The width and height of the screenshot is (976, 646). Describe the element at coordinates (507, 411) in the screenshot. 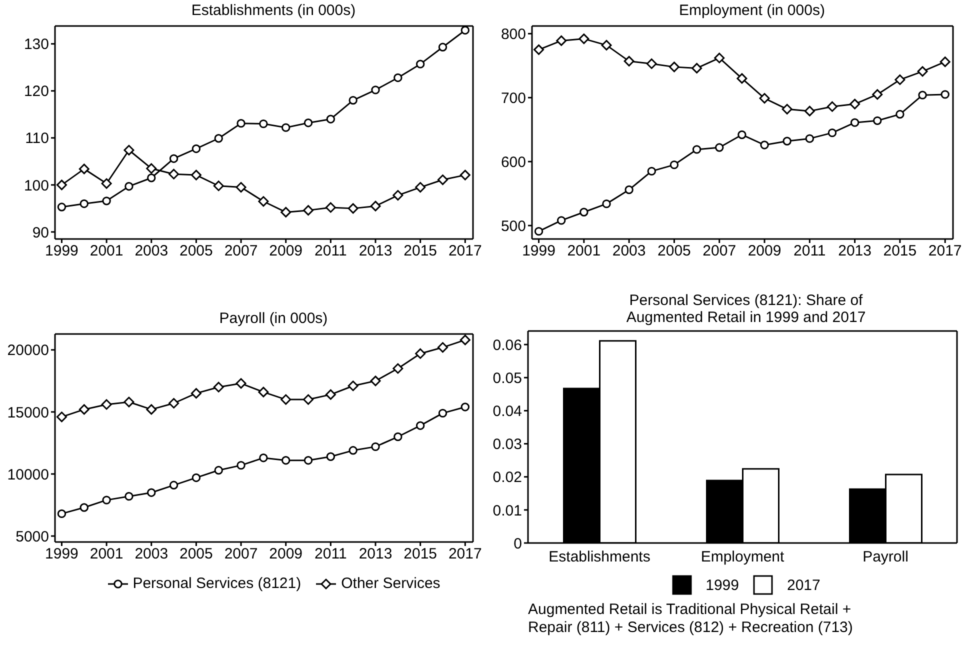

I see `y-tick-label: 0.04` at that location.